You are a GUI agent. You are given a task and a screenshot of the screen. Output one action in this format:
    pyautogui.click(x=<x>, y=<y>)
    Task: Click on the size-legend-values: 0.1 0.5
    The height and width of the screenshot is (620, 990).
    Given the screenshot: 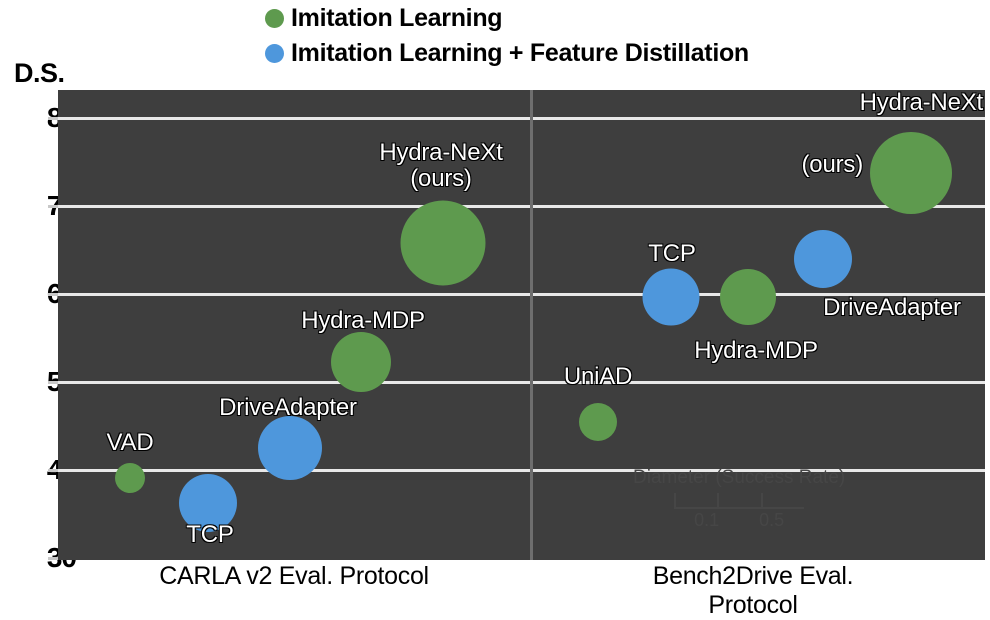 What is the action you would take?
    pyautogui.click(x=739, y=520)
    